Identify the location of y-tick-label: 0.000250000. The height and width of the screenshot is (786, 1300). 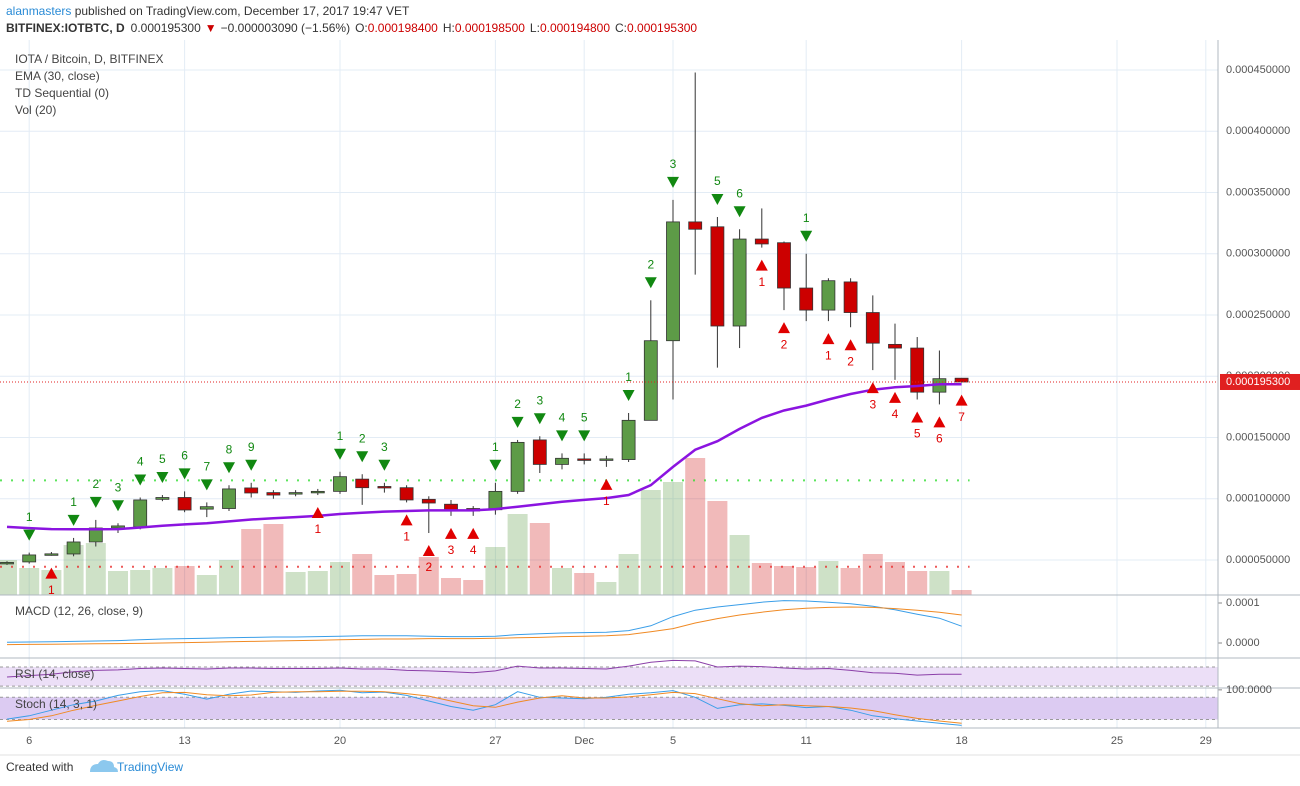
(1258, 315).